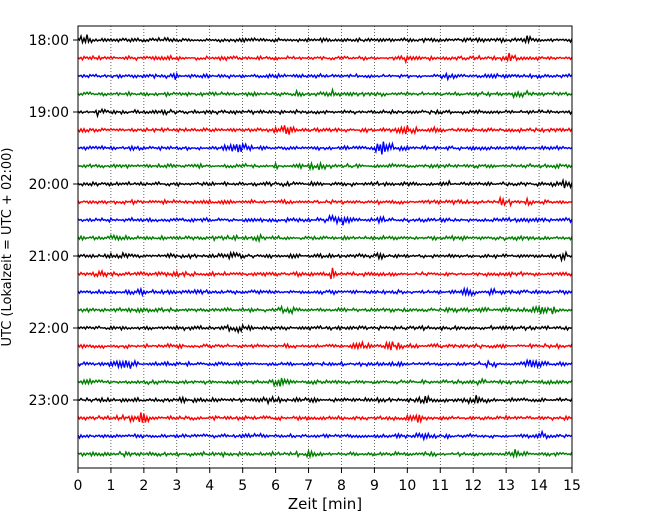 This screenshot has width=650, height=520. What do you see at coordinates (374, 486) in the screenshot?
I see `x-tick-label: 9` at bounding box center [374, 486].